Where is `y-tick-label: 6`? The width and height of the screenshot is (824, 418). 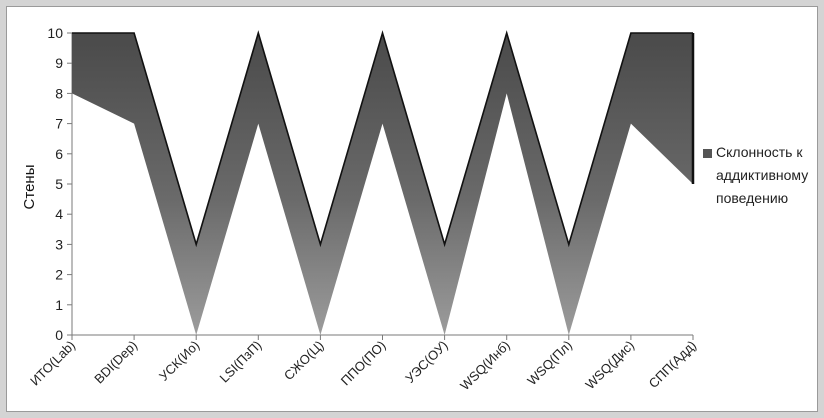
y-tick-label: 6 is located at coordinates (59, 154).